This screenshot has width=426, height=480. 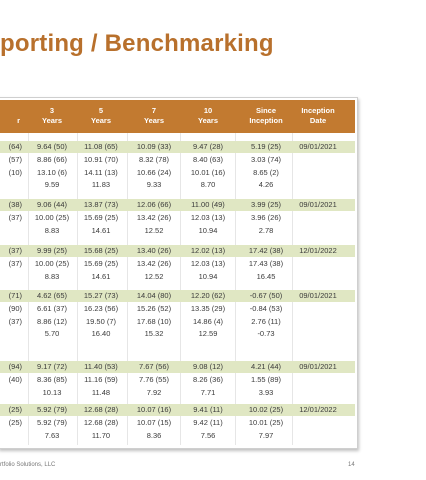 What do you see at coordinates (101, 321) in the screenshot?
I see `value-cell: 19.50 (7)` at bounding box center [101, 321].